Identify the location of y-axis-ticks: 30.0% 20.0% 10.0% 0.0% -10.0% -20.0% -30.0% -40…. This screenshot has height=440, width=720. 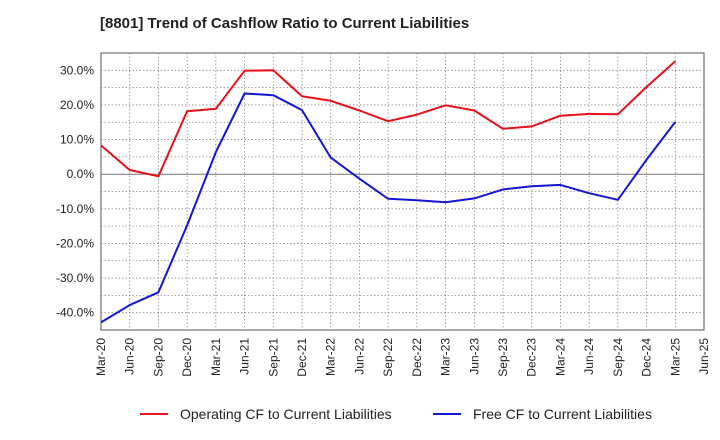
(75, 191).